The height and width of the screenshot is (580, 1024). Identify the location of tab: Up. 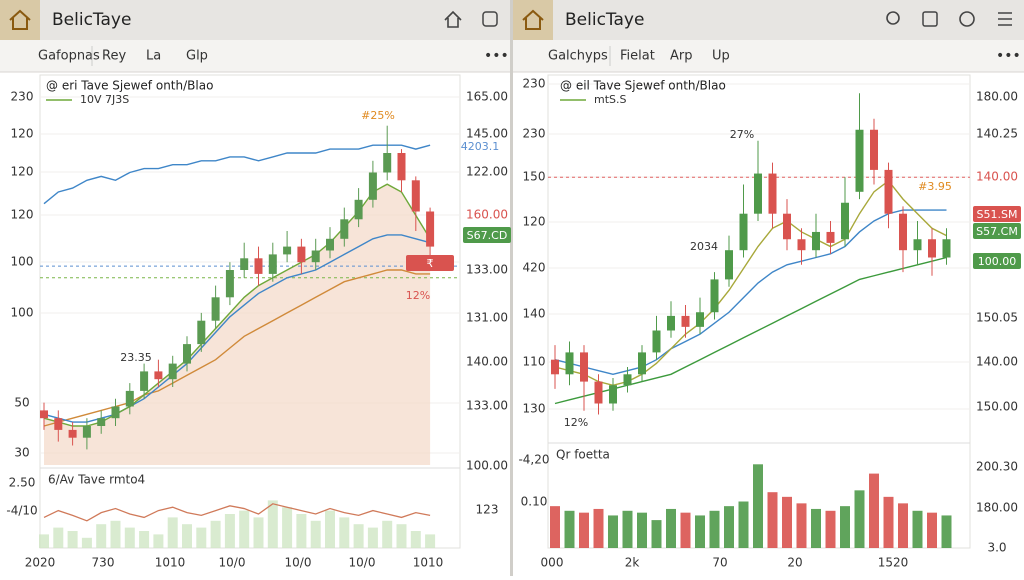
(721, 56).